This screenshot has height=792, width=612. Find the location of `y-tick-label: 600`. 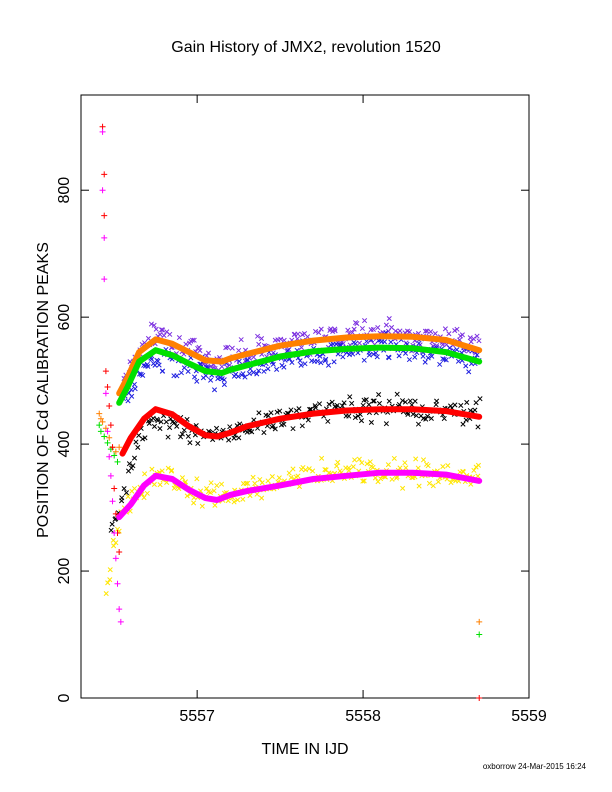

y-tick-label: 600 is located at coordinates (64, 317).